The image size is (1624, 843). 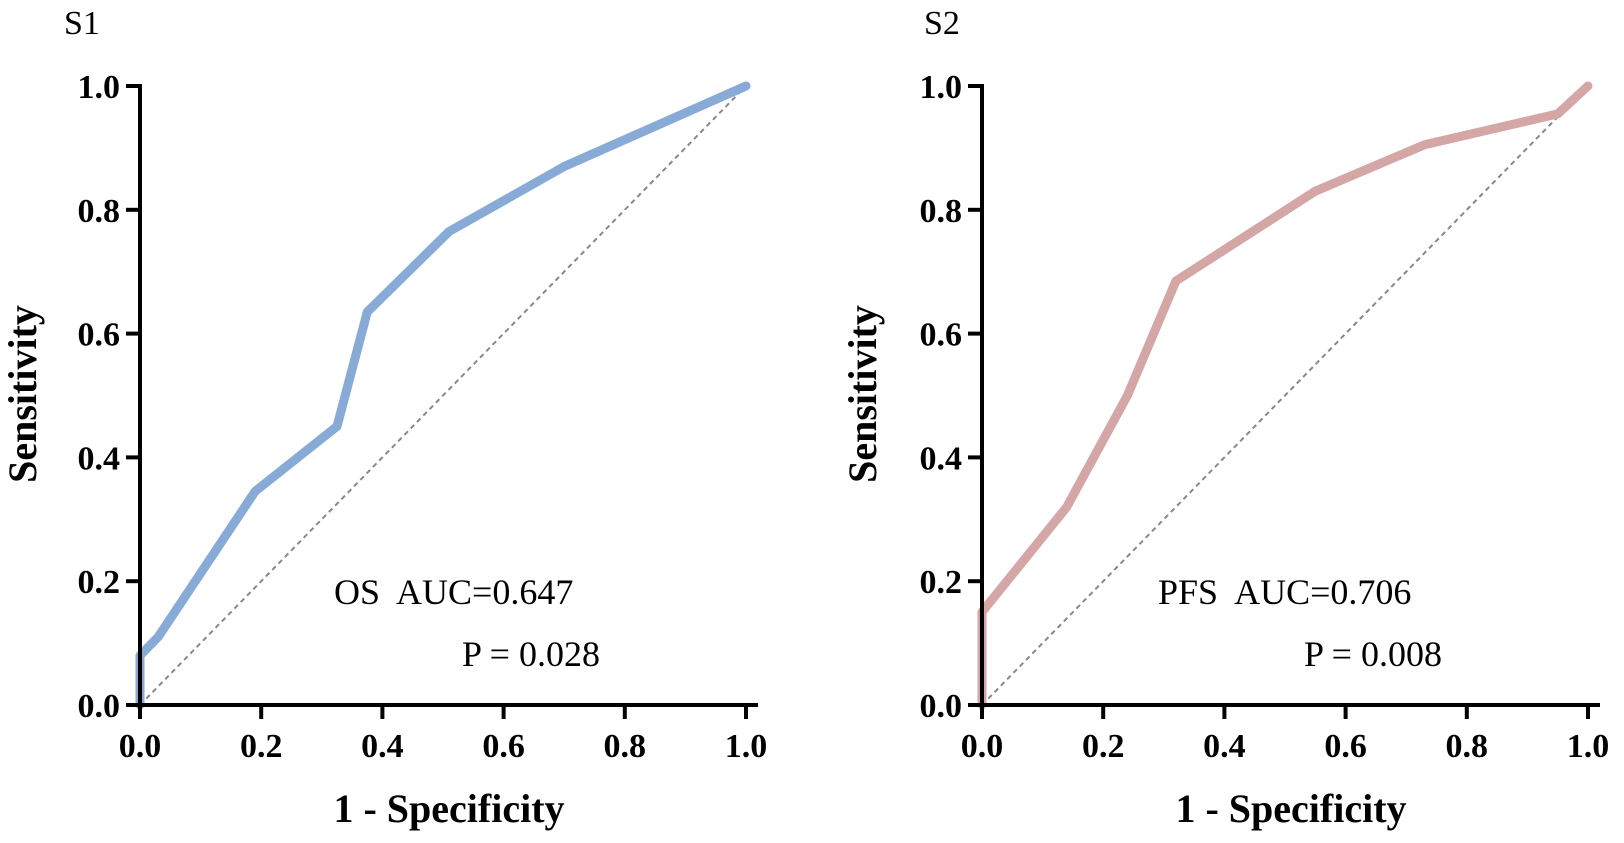 What do you see at coordinates (1373, 654) in the screenshot?
I see `p-value-annotation: P = 0.008` at bounding box center [1373, 654].